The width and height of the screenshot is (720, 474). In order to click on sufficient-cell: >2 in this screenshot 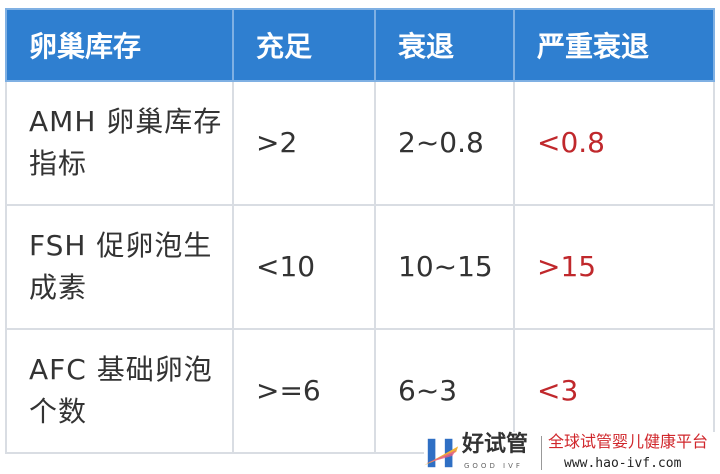, I will do `click(304, 143)`.